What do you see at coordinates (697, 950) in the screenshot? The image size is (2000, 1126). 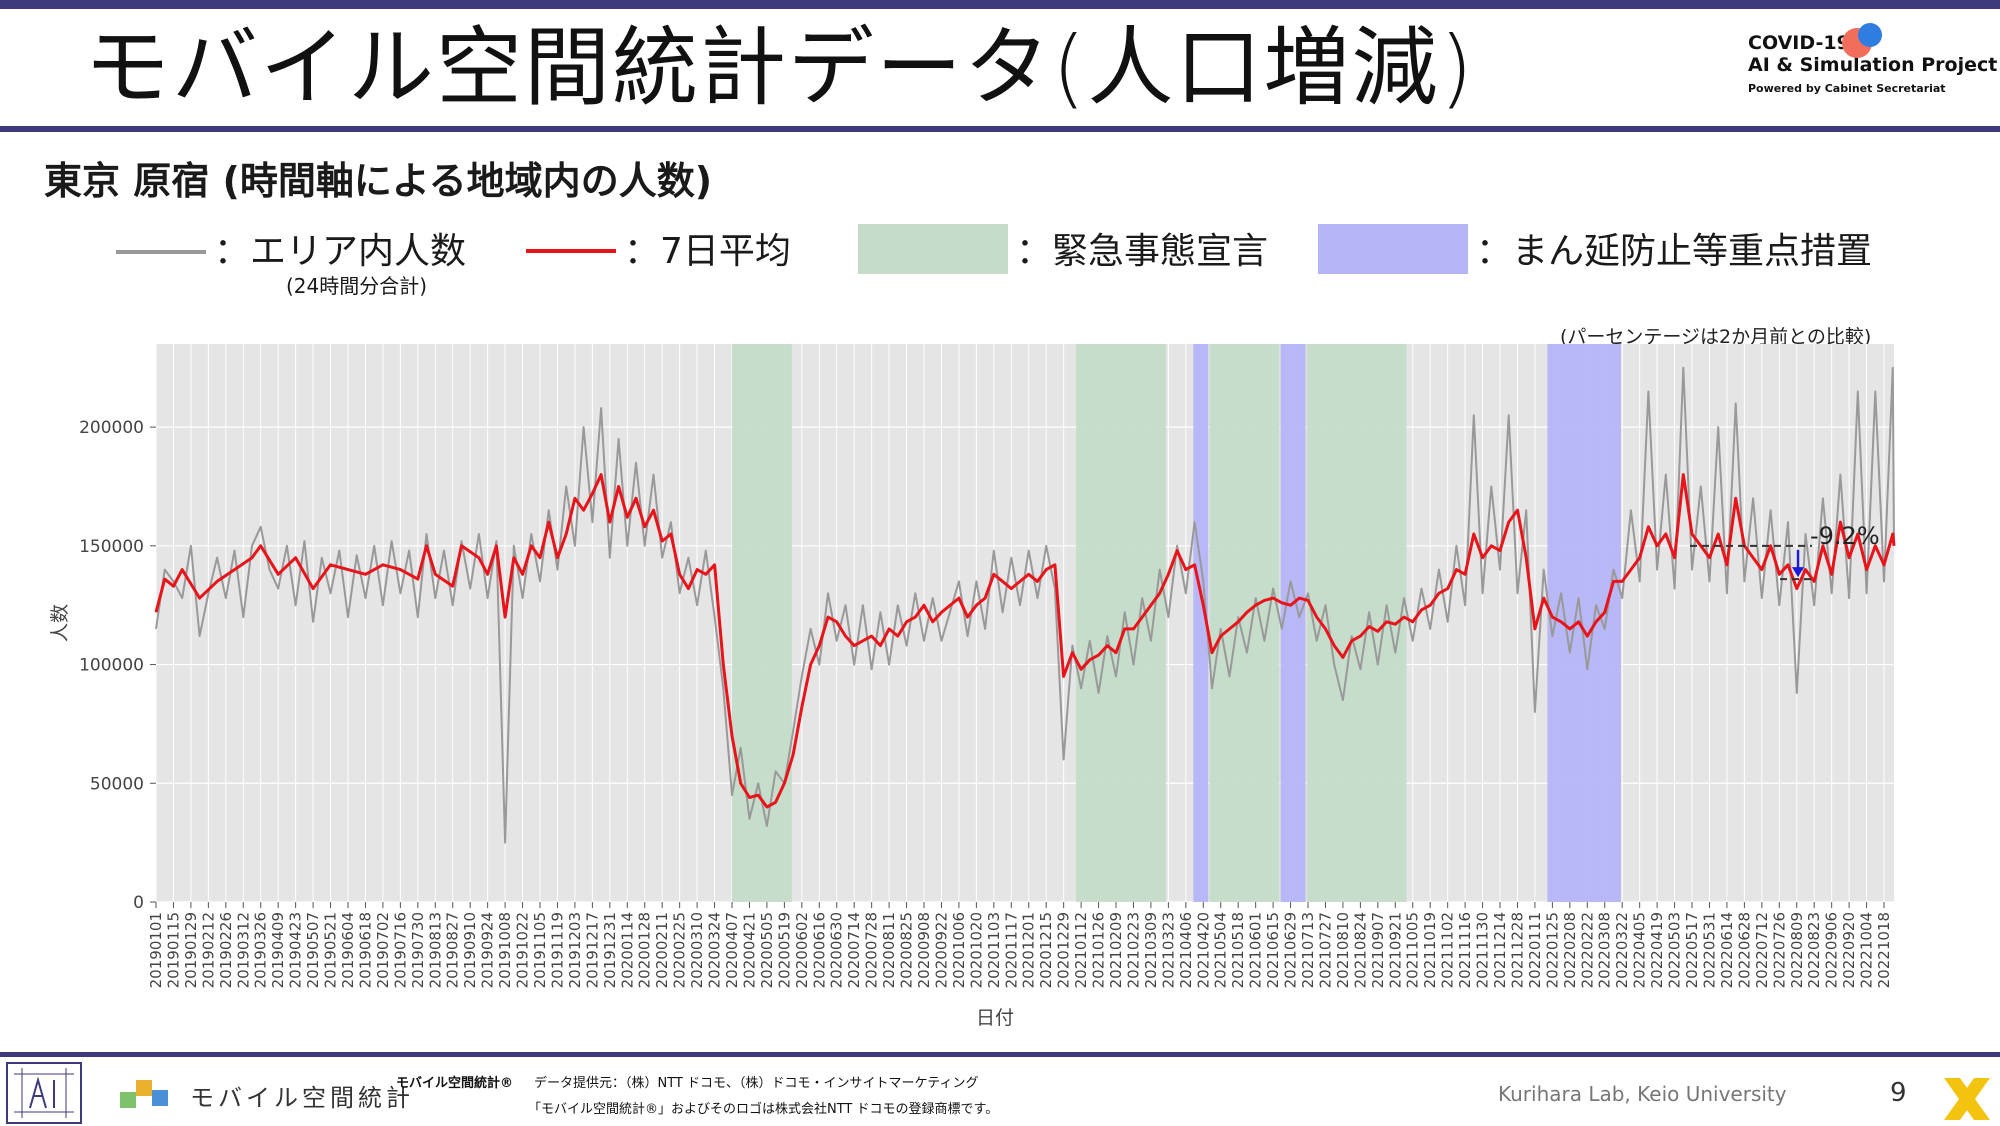 I see `x-tick-label: 20200310` at bounding box center [697, 950].